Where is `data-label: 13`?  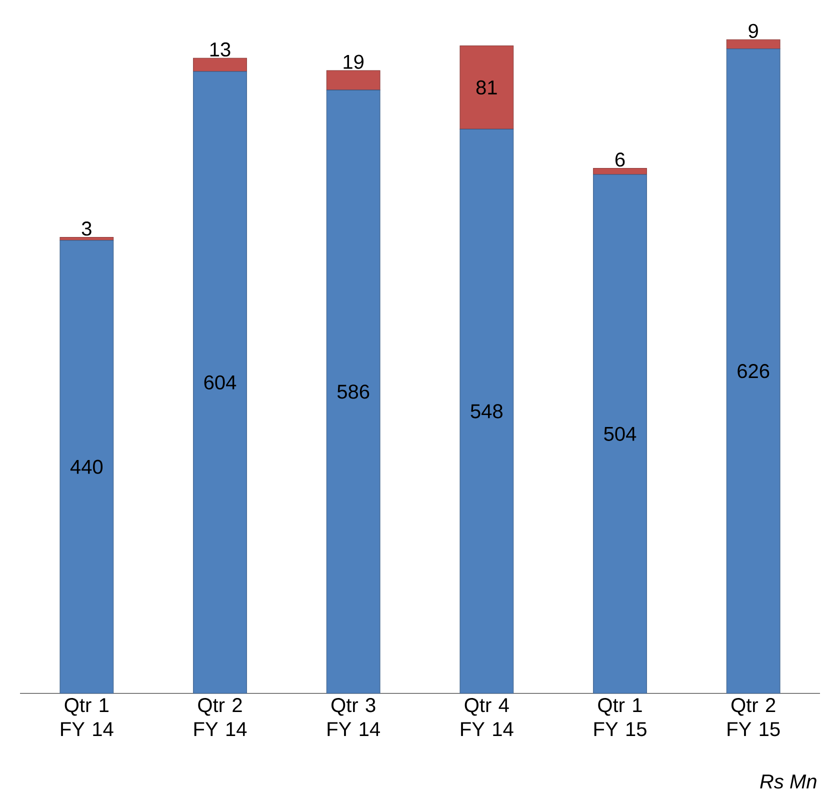 data-label: 13 is located at coordinates (220, 49).